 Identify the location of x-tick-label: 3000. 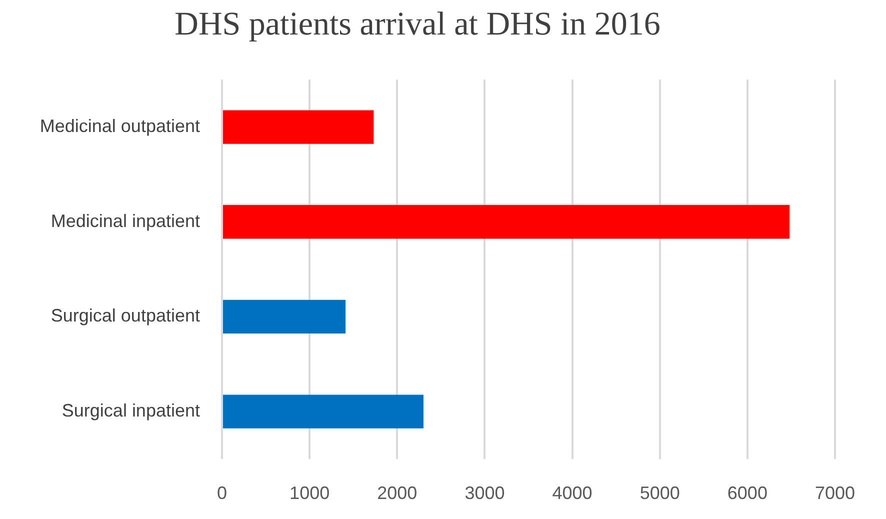
(484, 492).